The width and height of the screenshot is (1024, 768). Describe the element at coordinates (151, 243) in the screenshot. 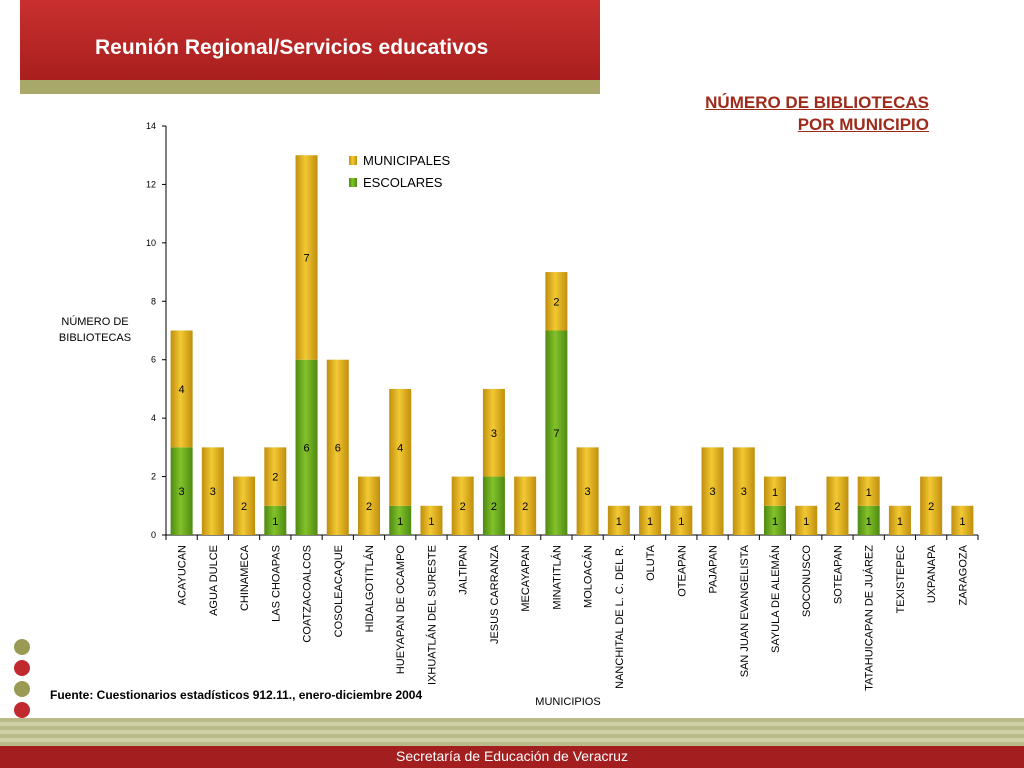

I see `y-tick-label: 10` at that location.